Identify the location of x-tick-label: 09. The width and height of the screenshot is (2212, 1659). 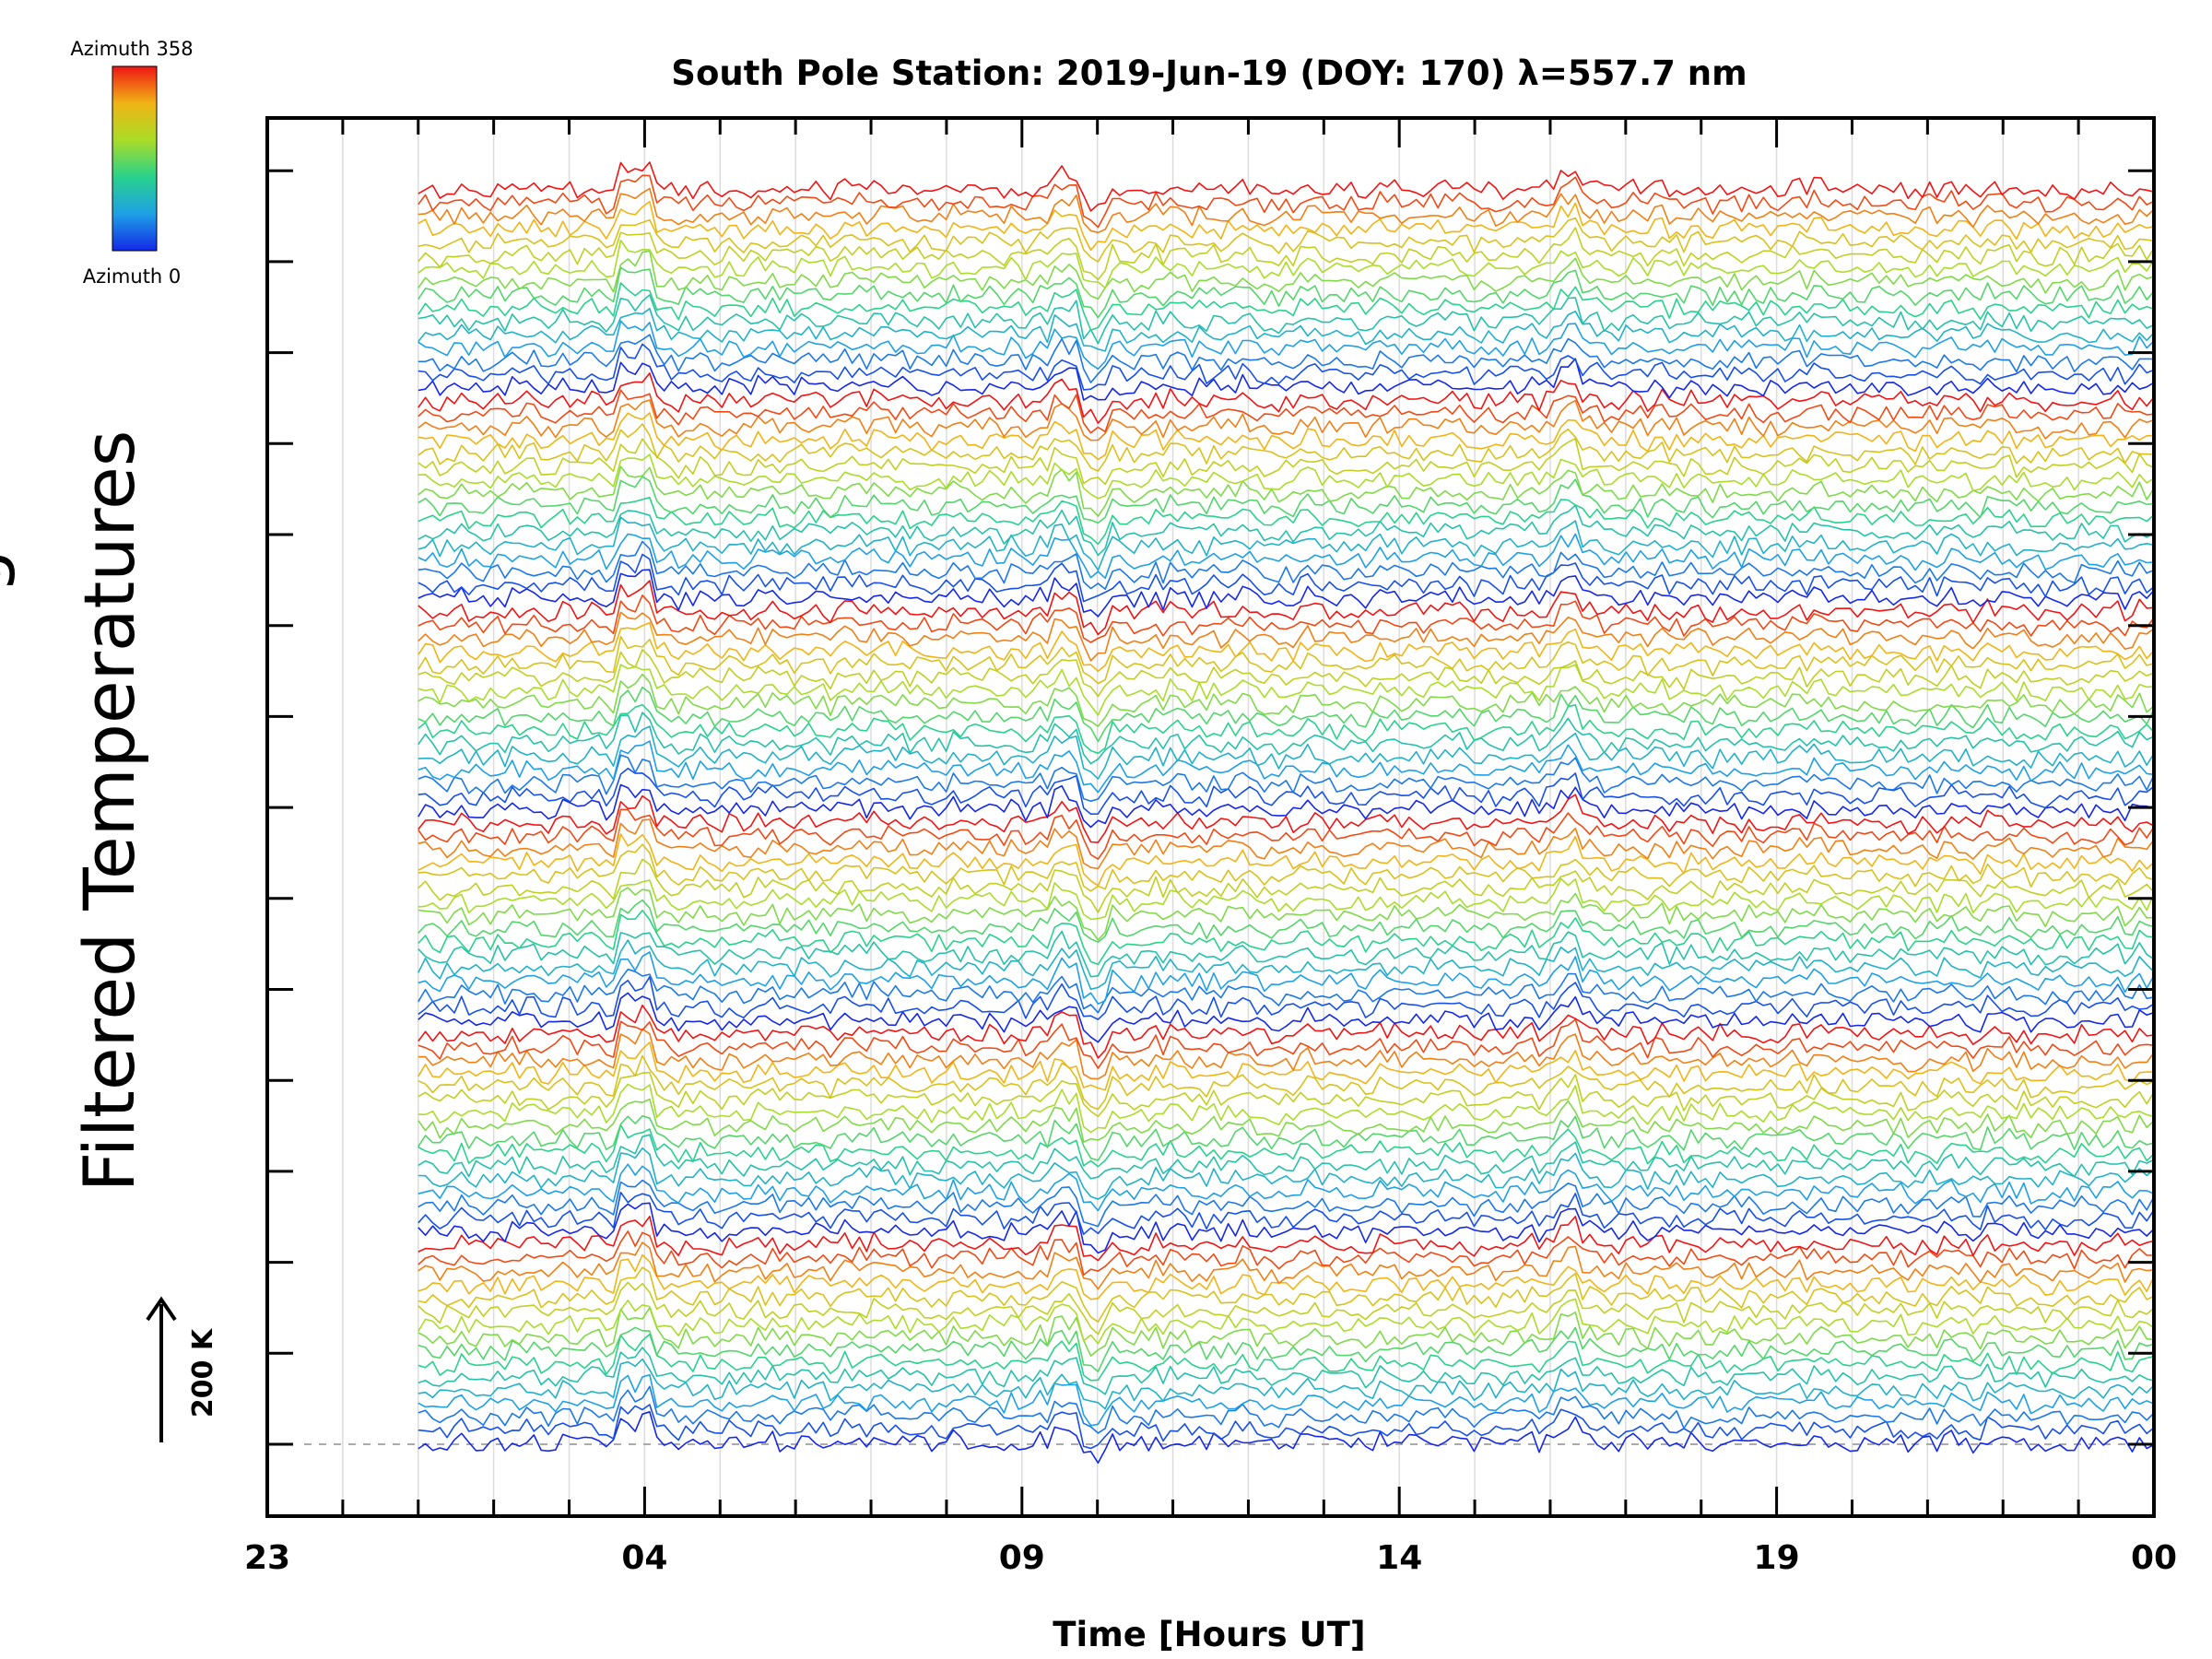
(1022, 1558).